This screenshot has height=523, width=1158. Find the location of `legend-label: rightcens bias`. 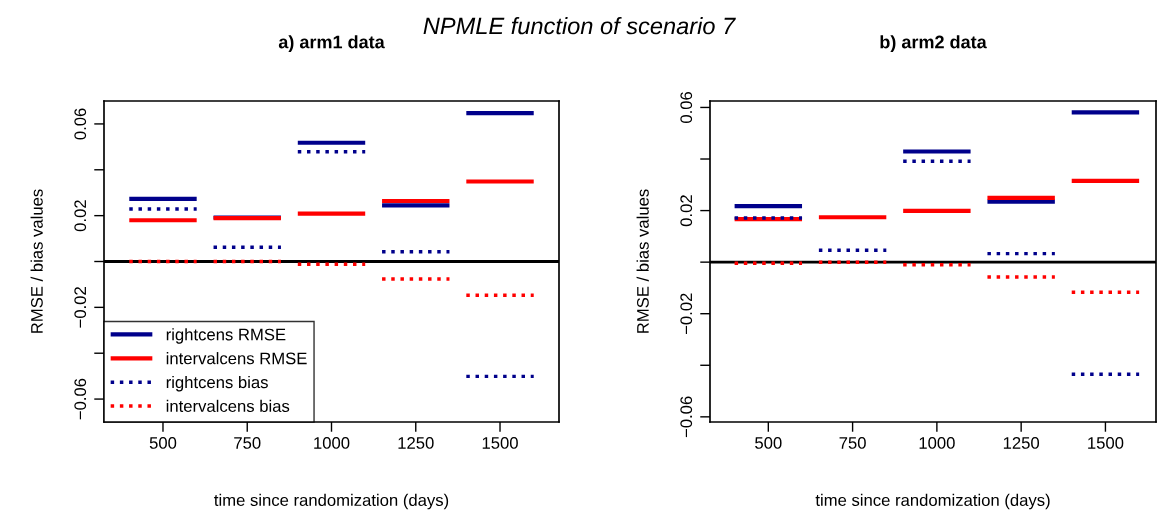

legend-label: rightcens bias is located at coordinates (217, 383).